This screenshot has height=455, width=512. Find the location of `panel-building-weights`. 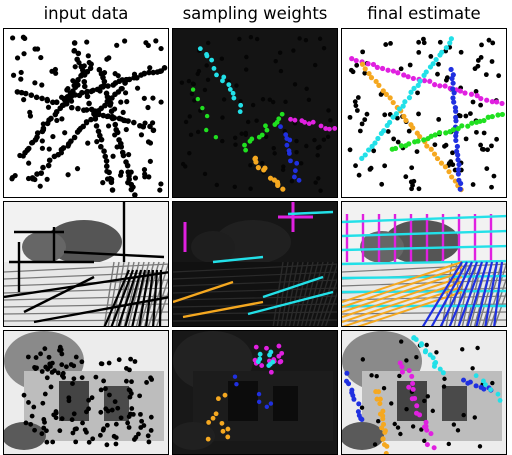

panel-building-weights is located at coordinates (255, 264).